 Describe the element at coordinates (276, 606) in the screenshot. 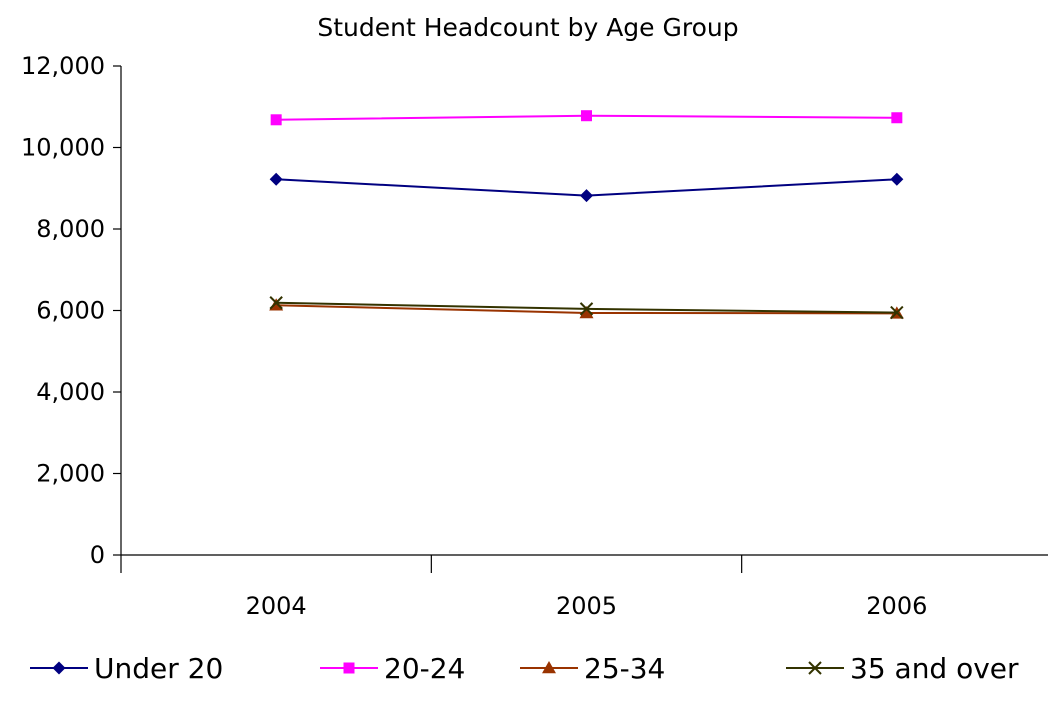

I see `x-tick-label: 2004` at that location.